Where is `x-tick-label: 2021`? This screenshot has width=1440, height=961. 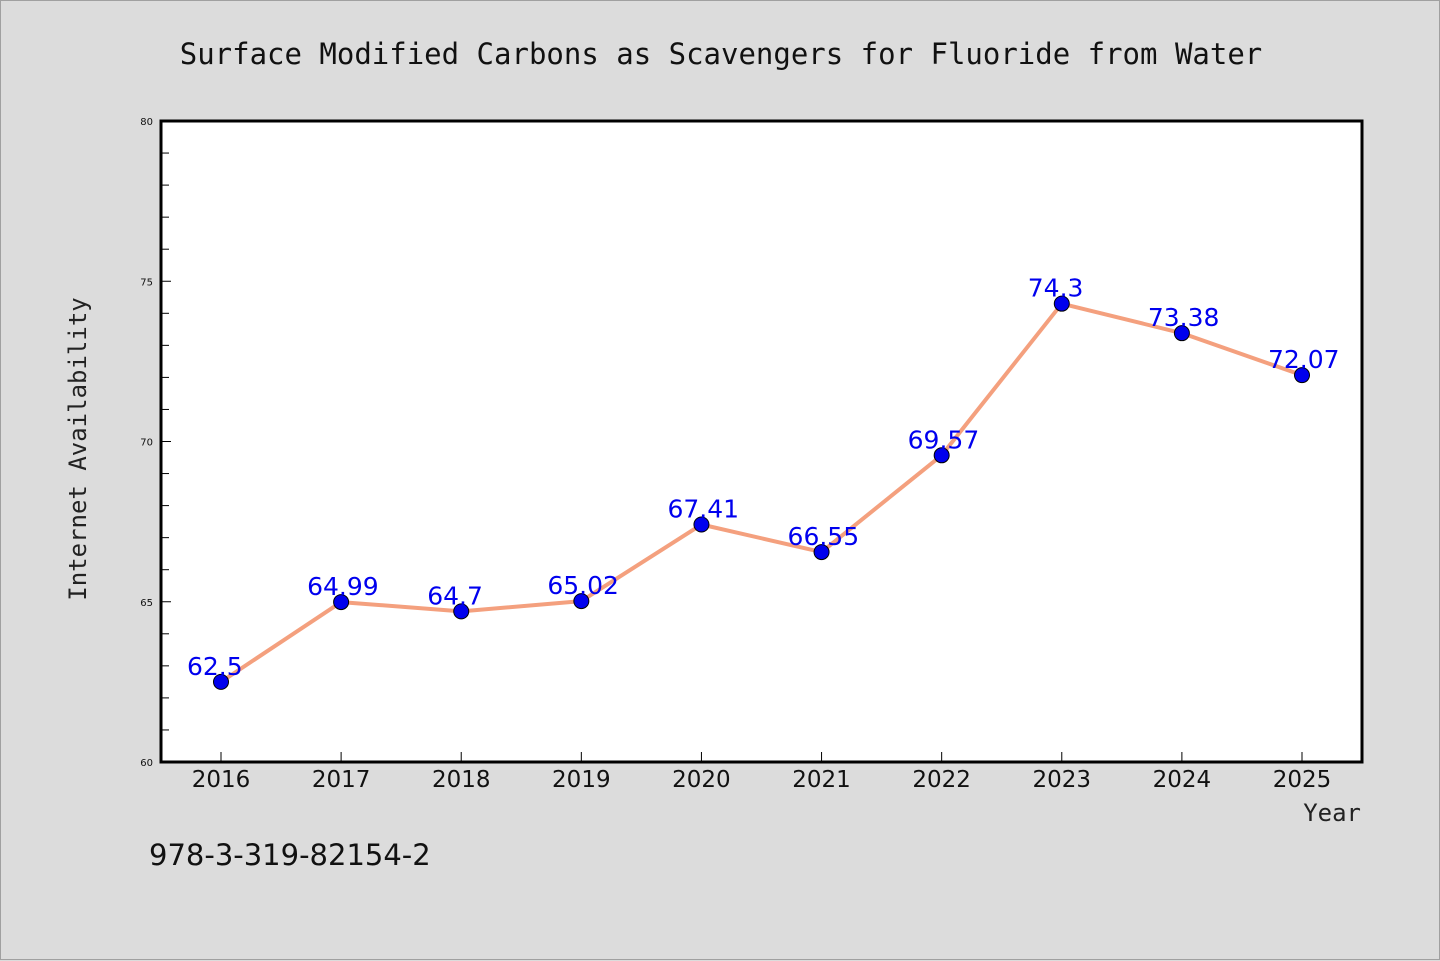 x-tick-label: 2021 is located at coordinates (821, 780).